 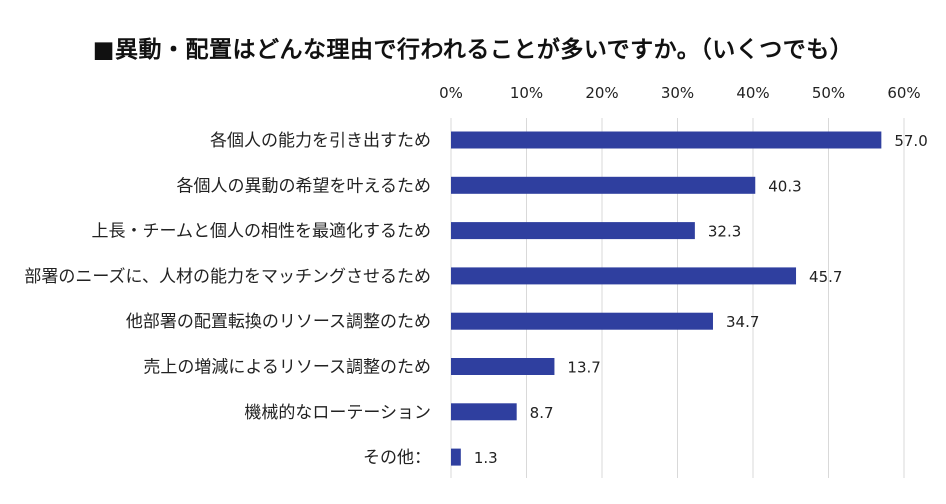 What do you see at coordinates (473, 50) in the screenshot?
I see `chart-title: ■異動・配置はどんな理由で行われることが多いですか。（いくつでも）` at bounding box center [473, 50].